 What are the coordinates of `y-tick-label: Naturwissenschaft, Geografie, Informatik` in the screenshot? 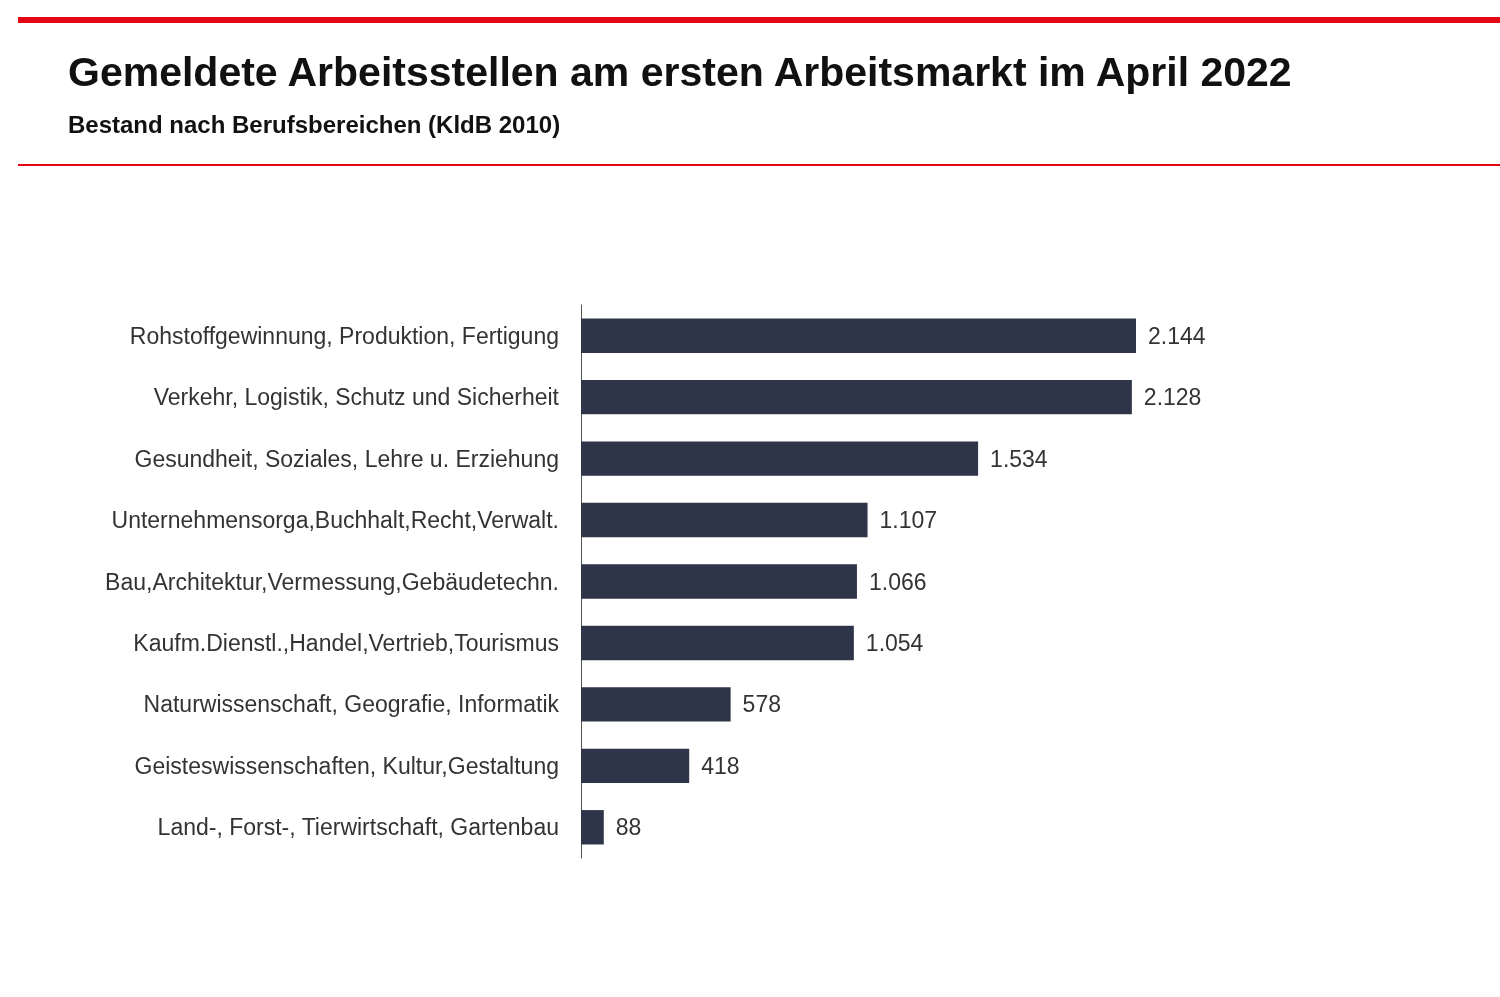 It's located at (351, 704).